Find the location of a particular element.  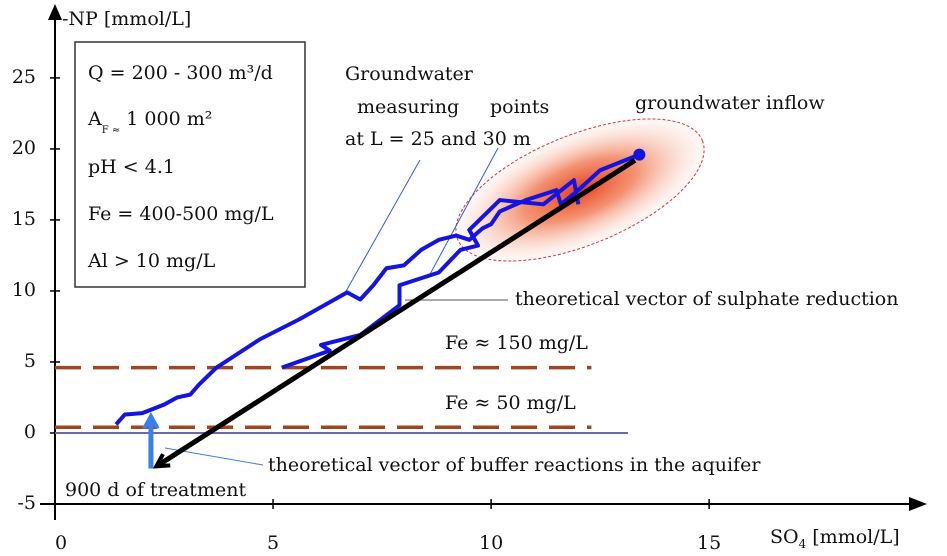

y-tick-label: 20 is located at coordinates (24, 148).